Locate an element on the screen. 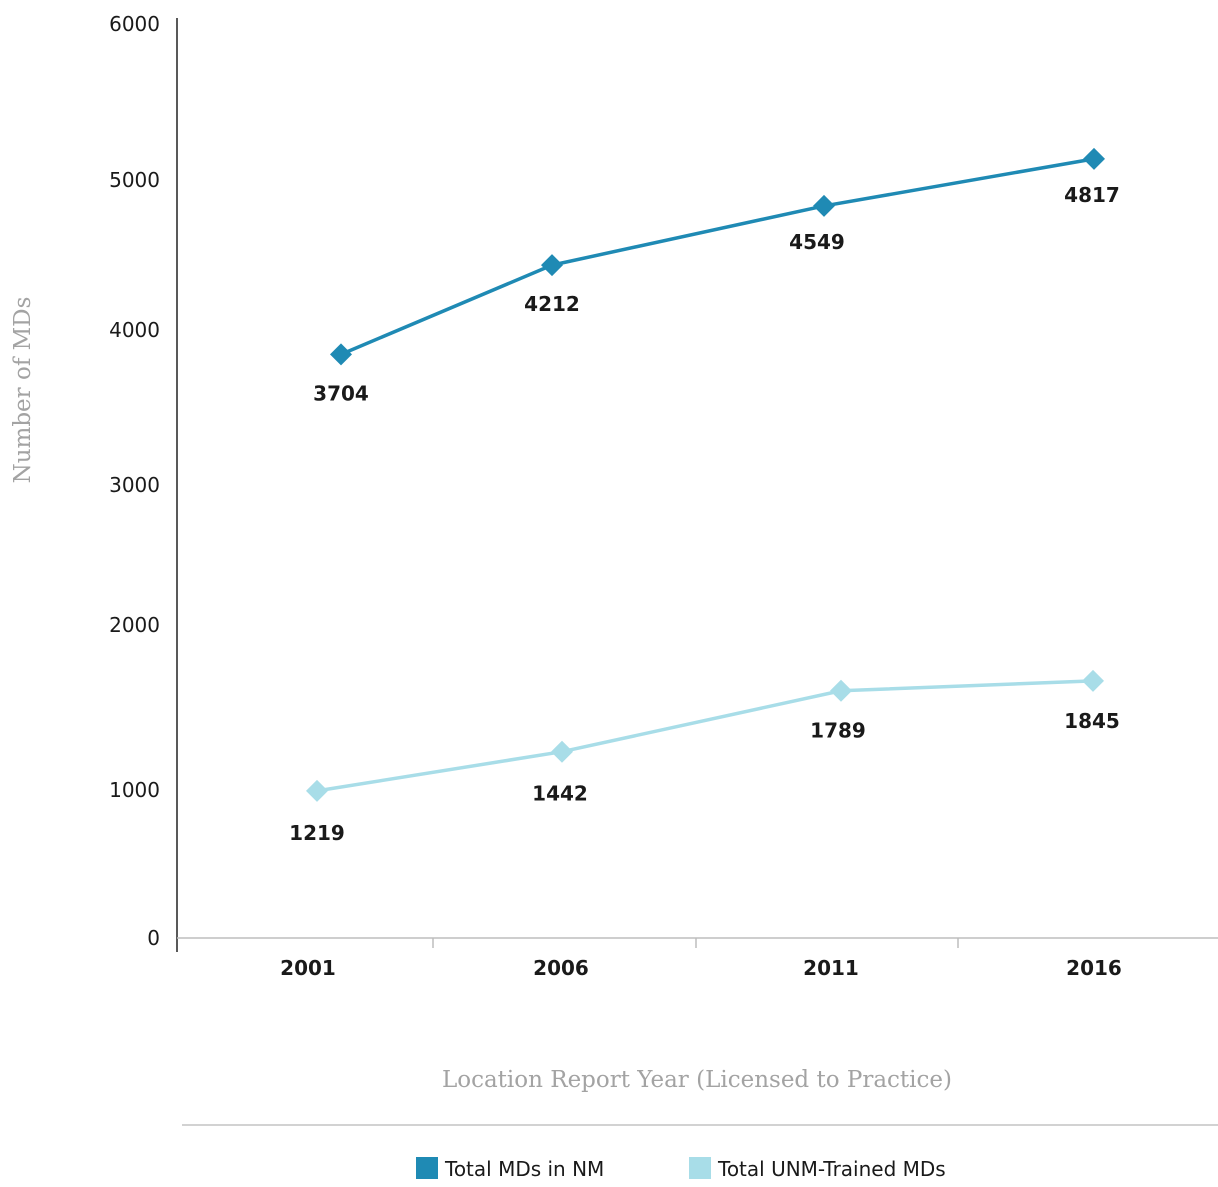  data-label: 1789 is located at coordinates (838, 731).